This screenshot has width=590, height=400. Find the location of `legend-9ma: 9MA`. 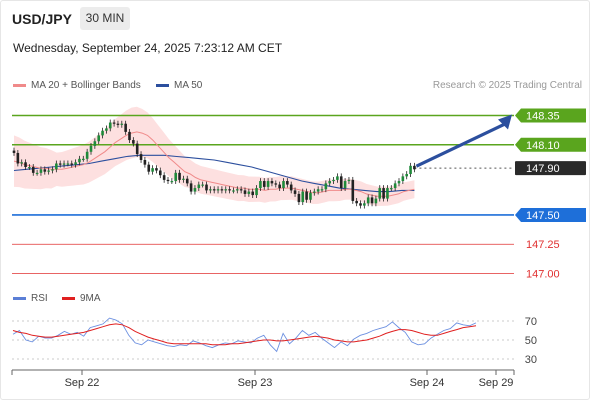

legend-9ma: 9MA is located at coordinates (81, 298).